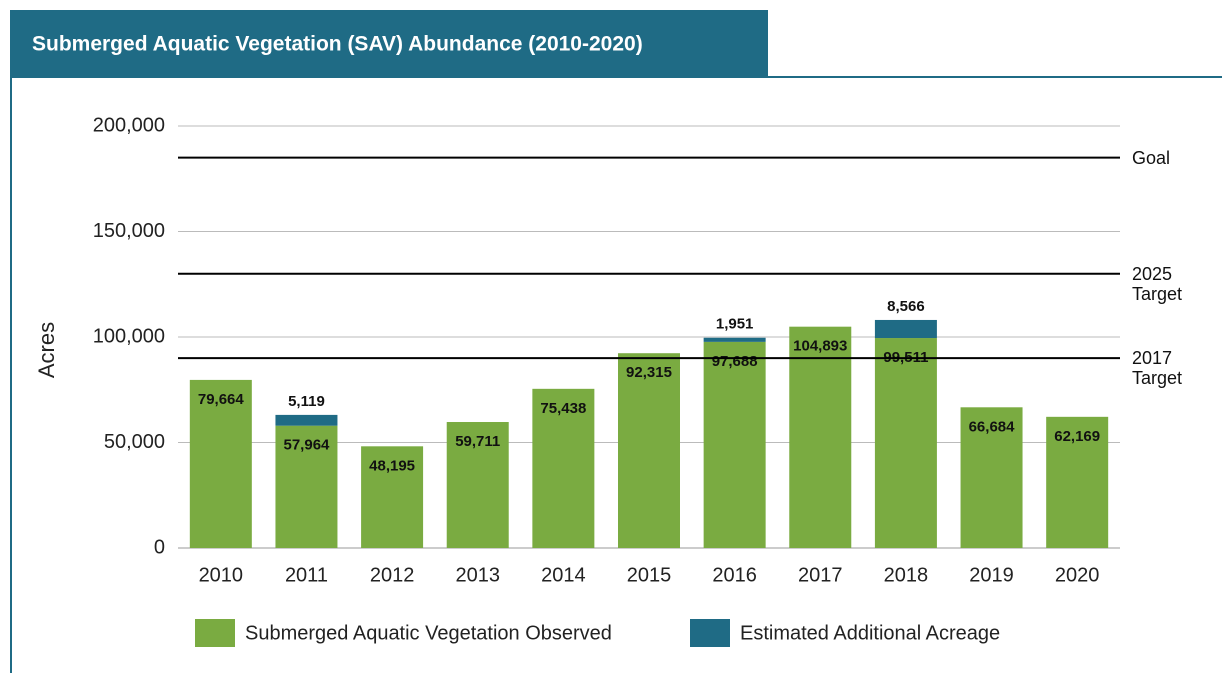 This screenshot has height=673, width=1222. What do you see at coordinates (392, 575) in the screenshot?
I see `x-tick-label: 2012` at bounding box center [392, 575].